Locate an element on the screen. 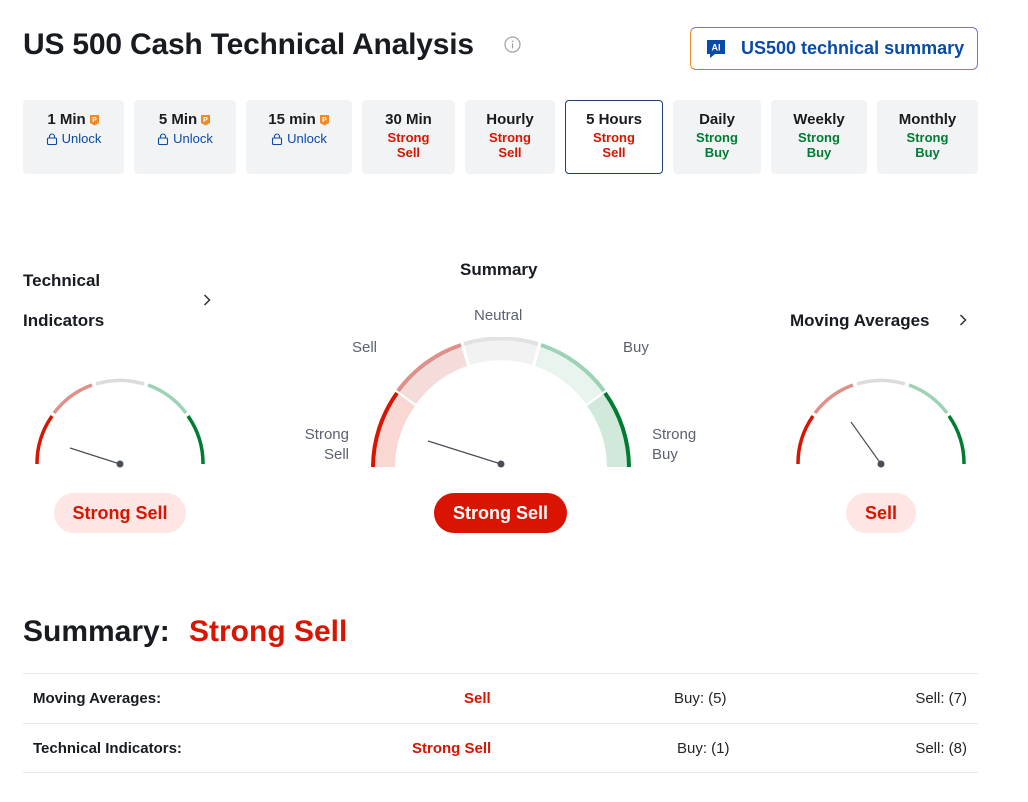 Image resolution: width=1028 pixels, height=802 pixels. summary-heading: Summary: is located at coordinates (96, 631).